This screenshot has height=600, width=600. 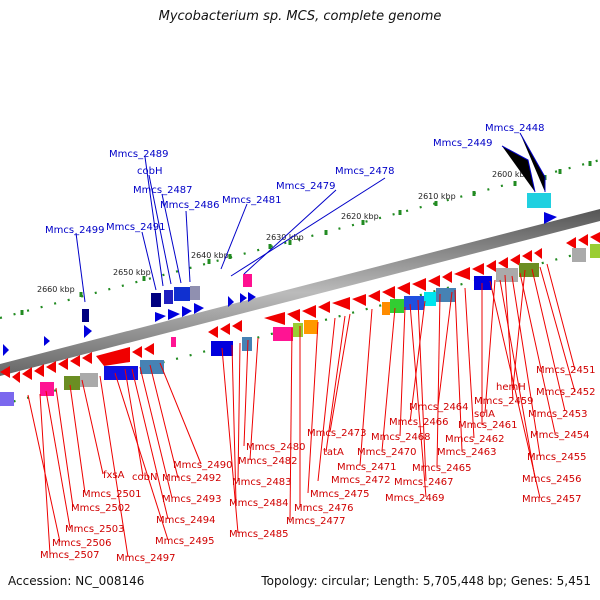 What do you see at coordinates (340, 494) in the screenshot?
I see `gene-label: Mmcs_2475` at bounding box center [340, 494].